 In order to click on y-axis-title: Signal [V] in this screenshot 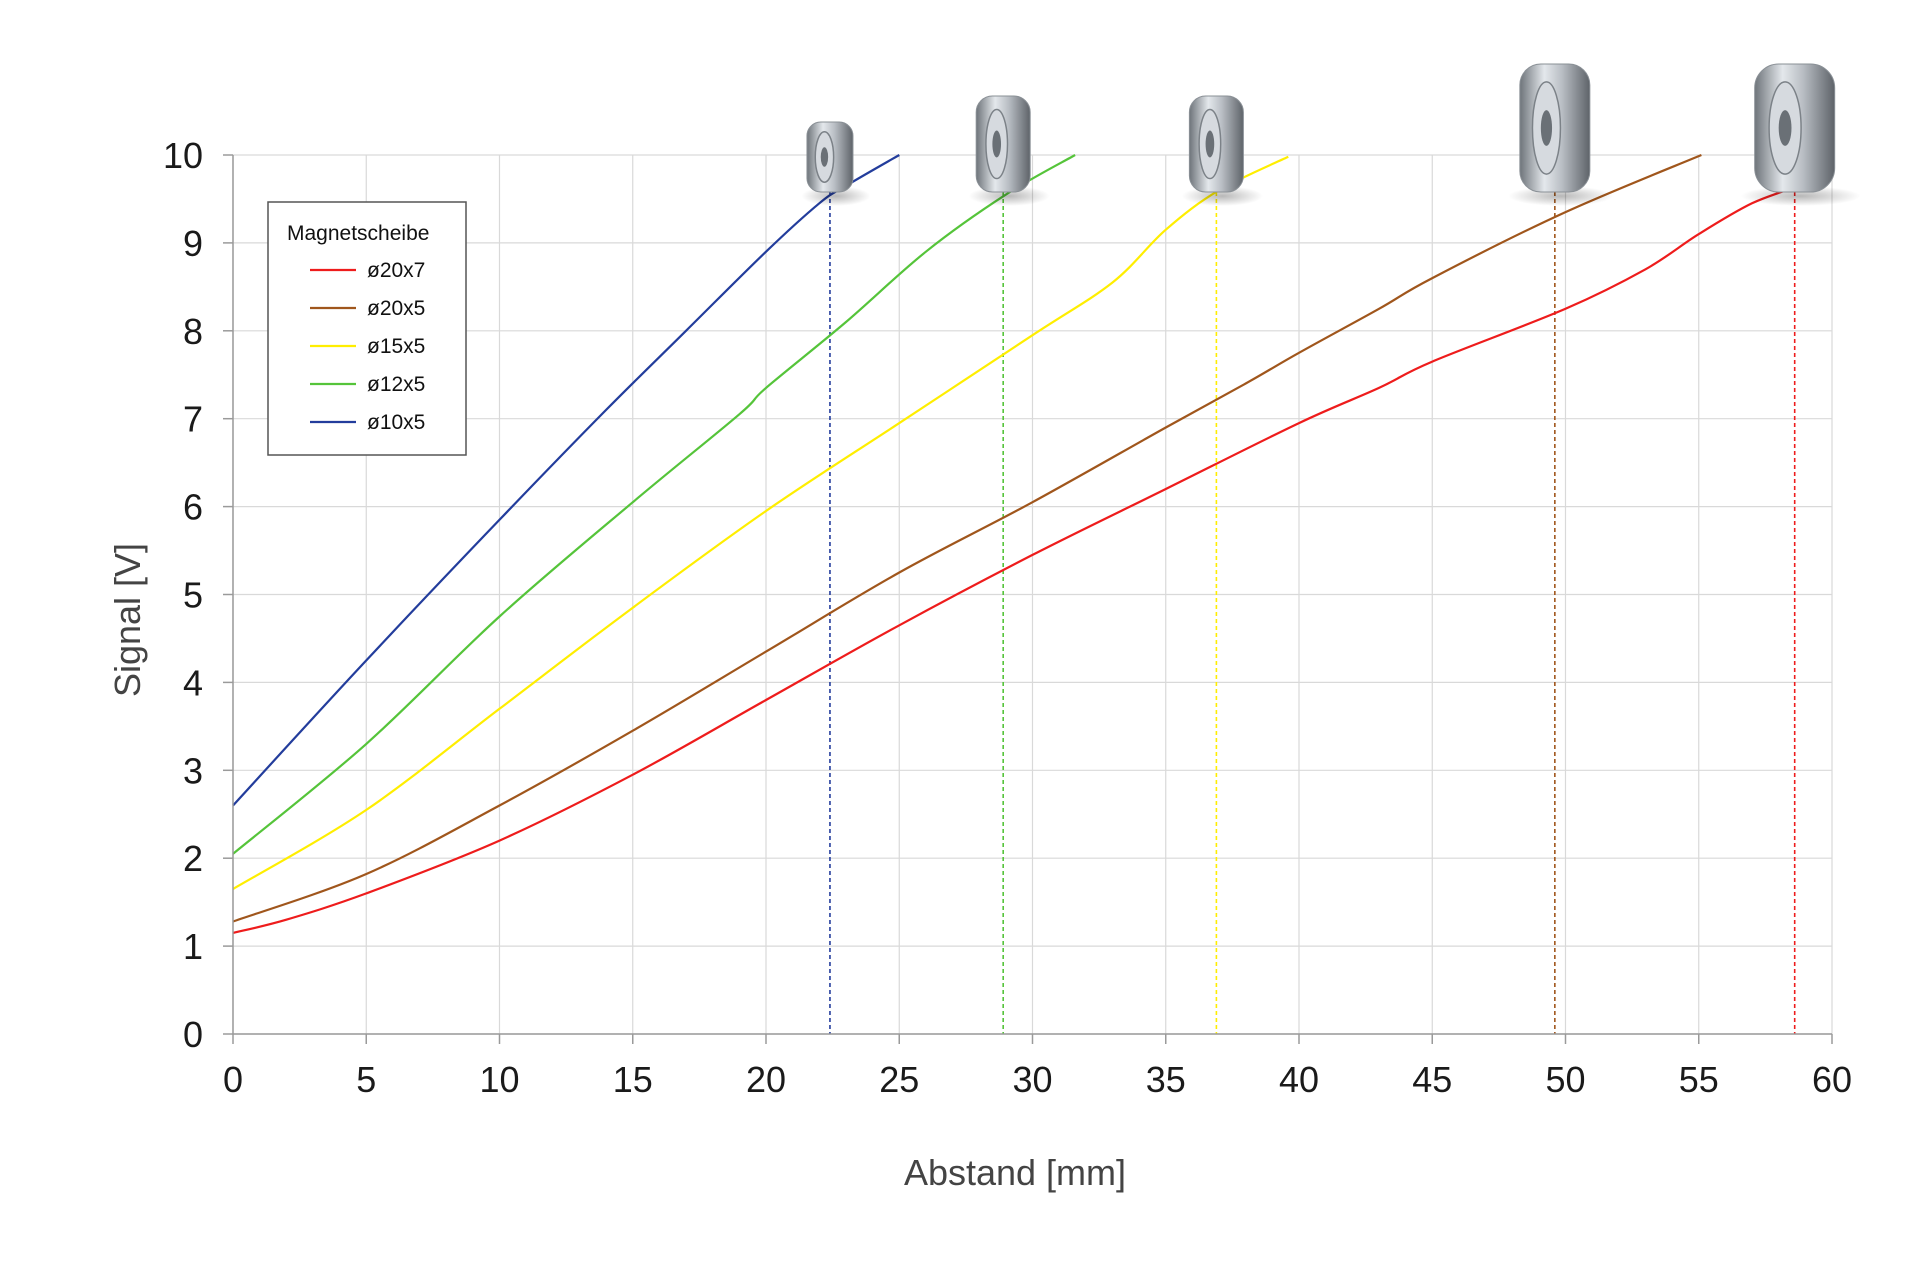, I will do `click(127, 620)`.